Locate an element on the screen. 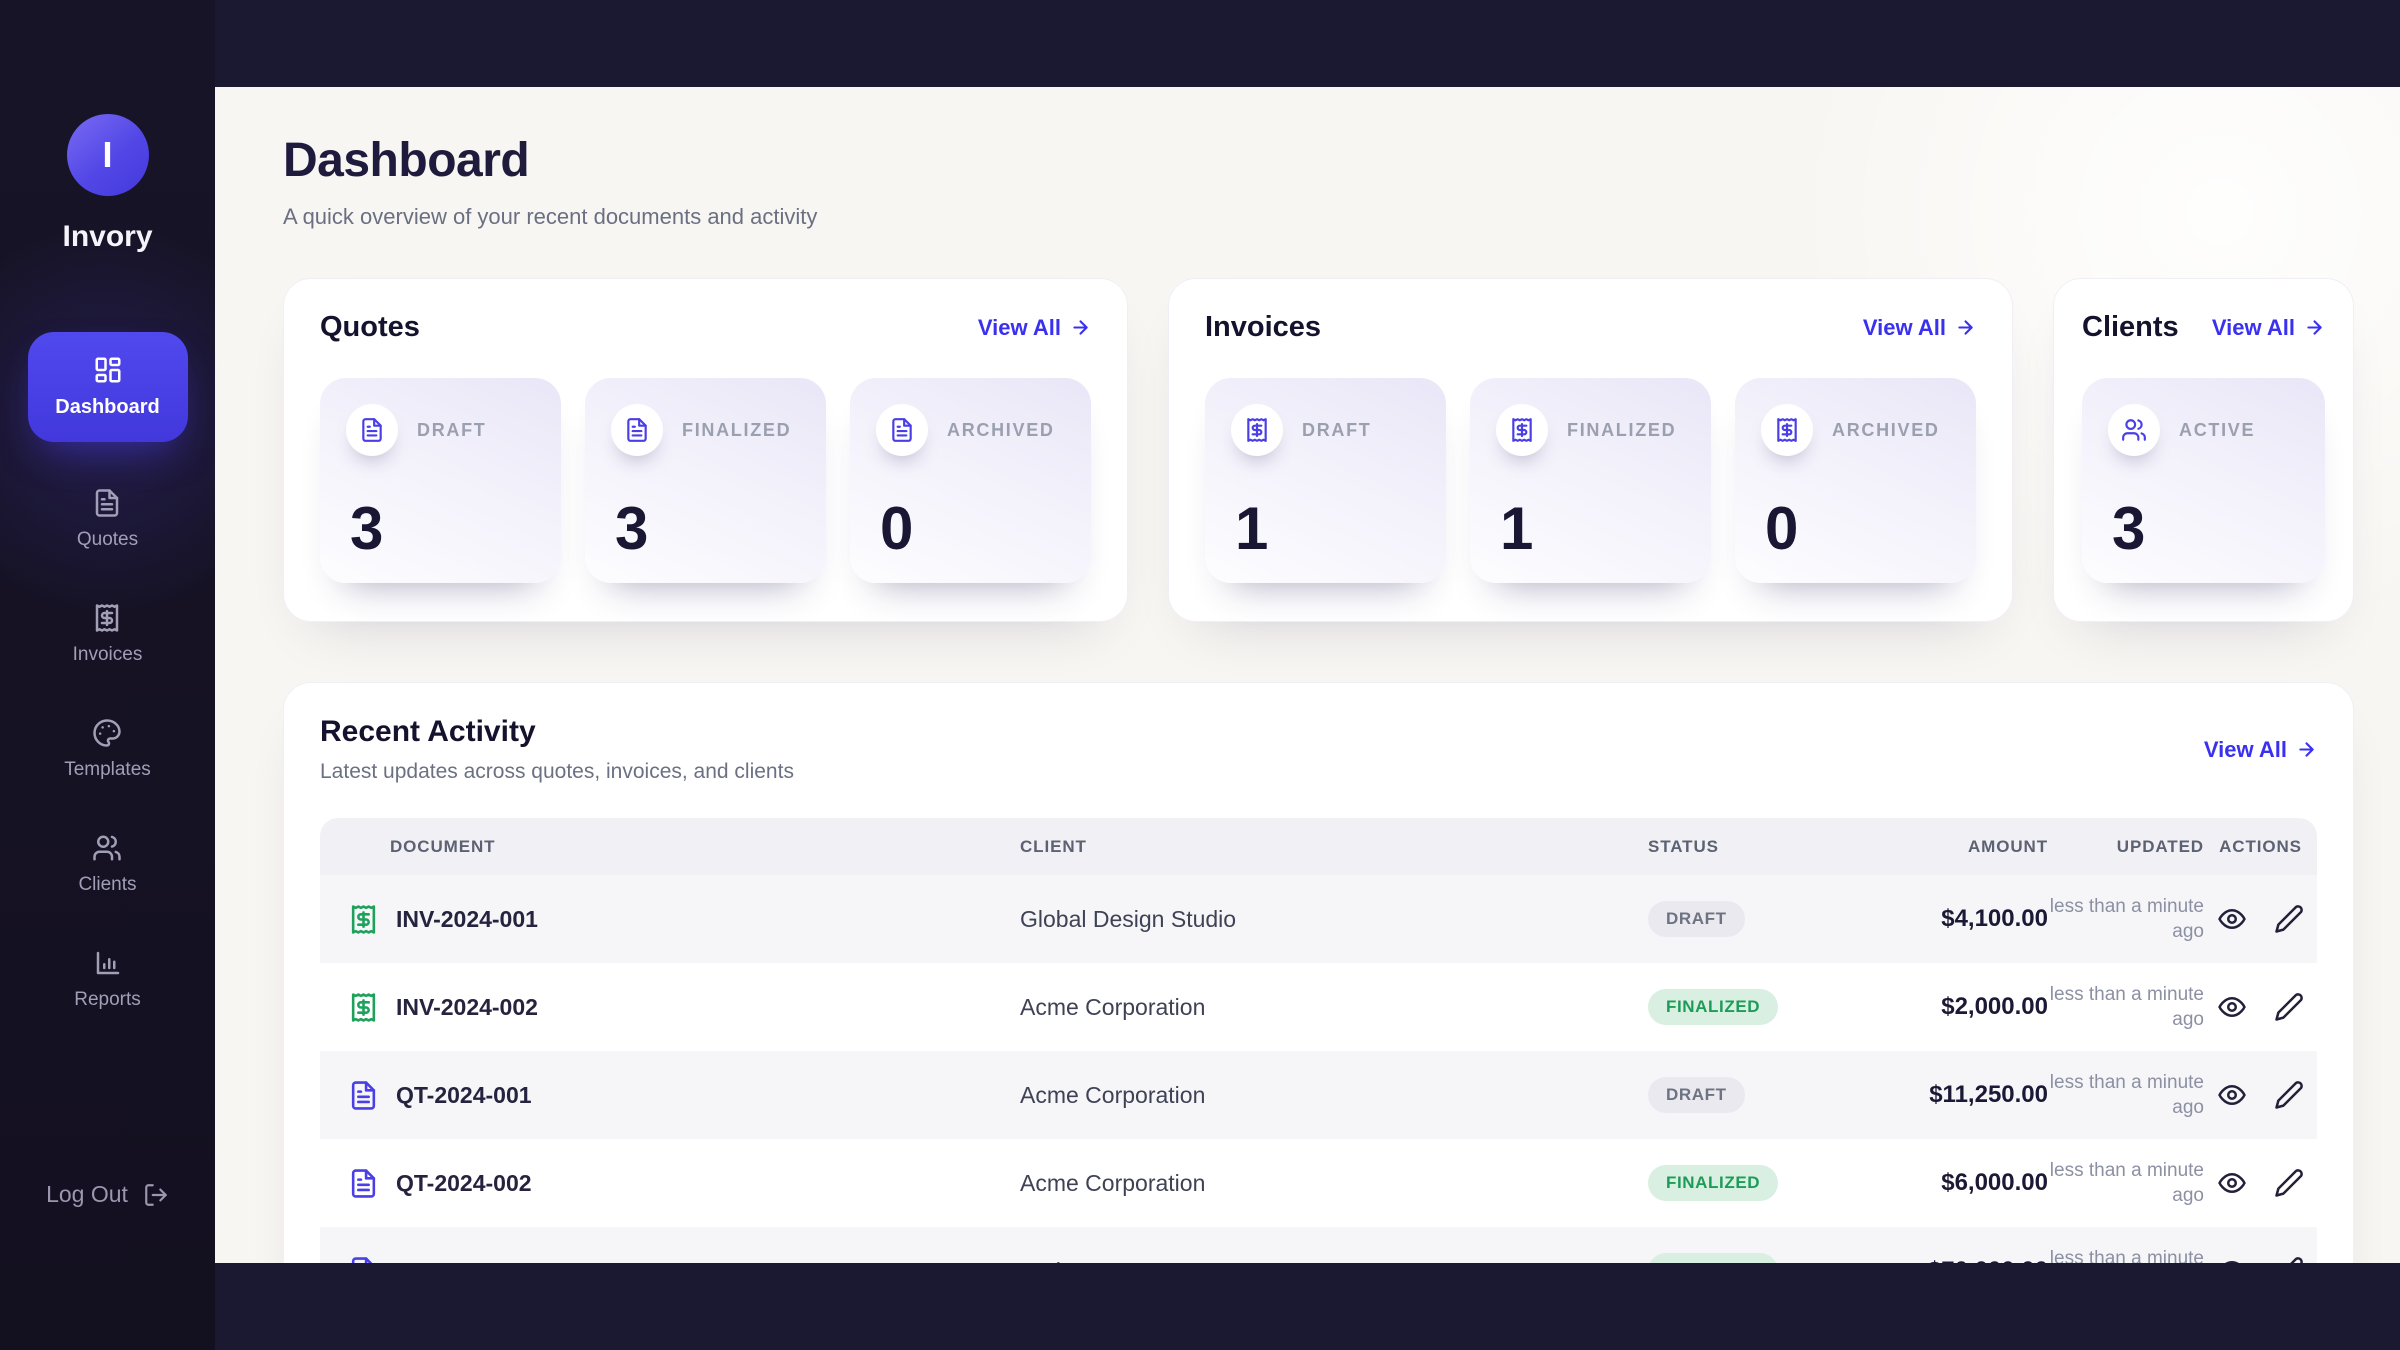  invoices-draft-tile: DRAFT 1 is located at coordinates (1325, 480).